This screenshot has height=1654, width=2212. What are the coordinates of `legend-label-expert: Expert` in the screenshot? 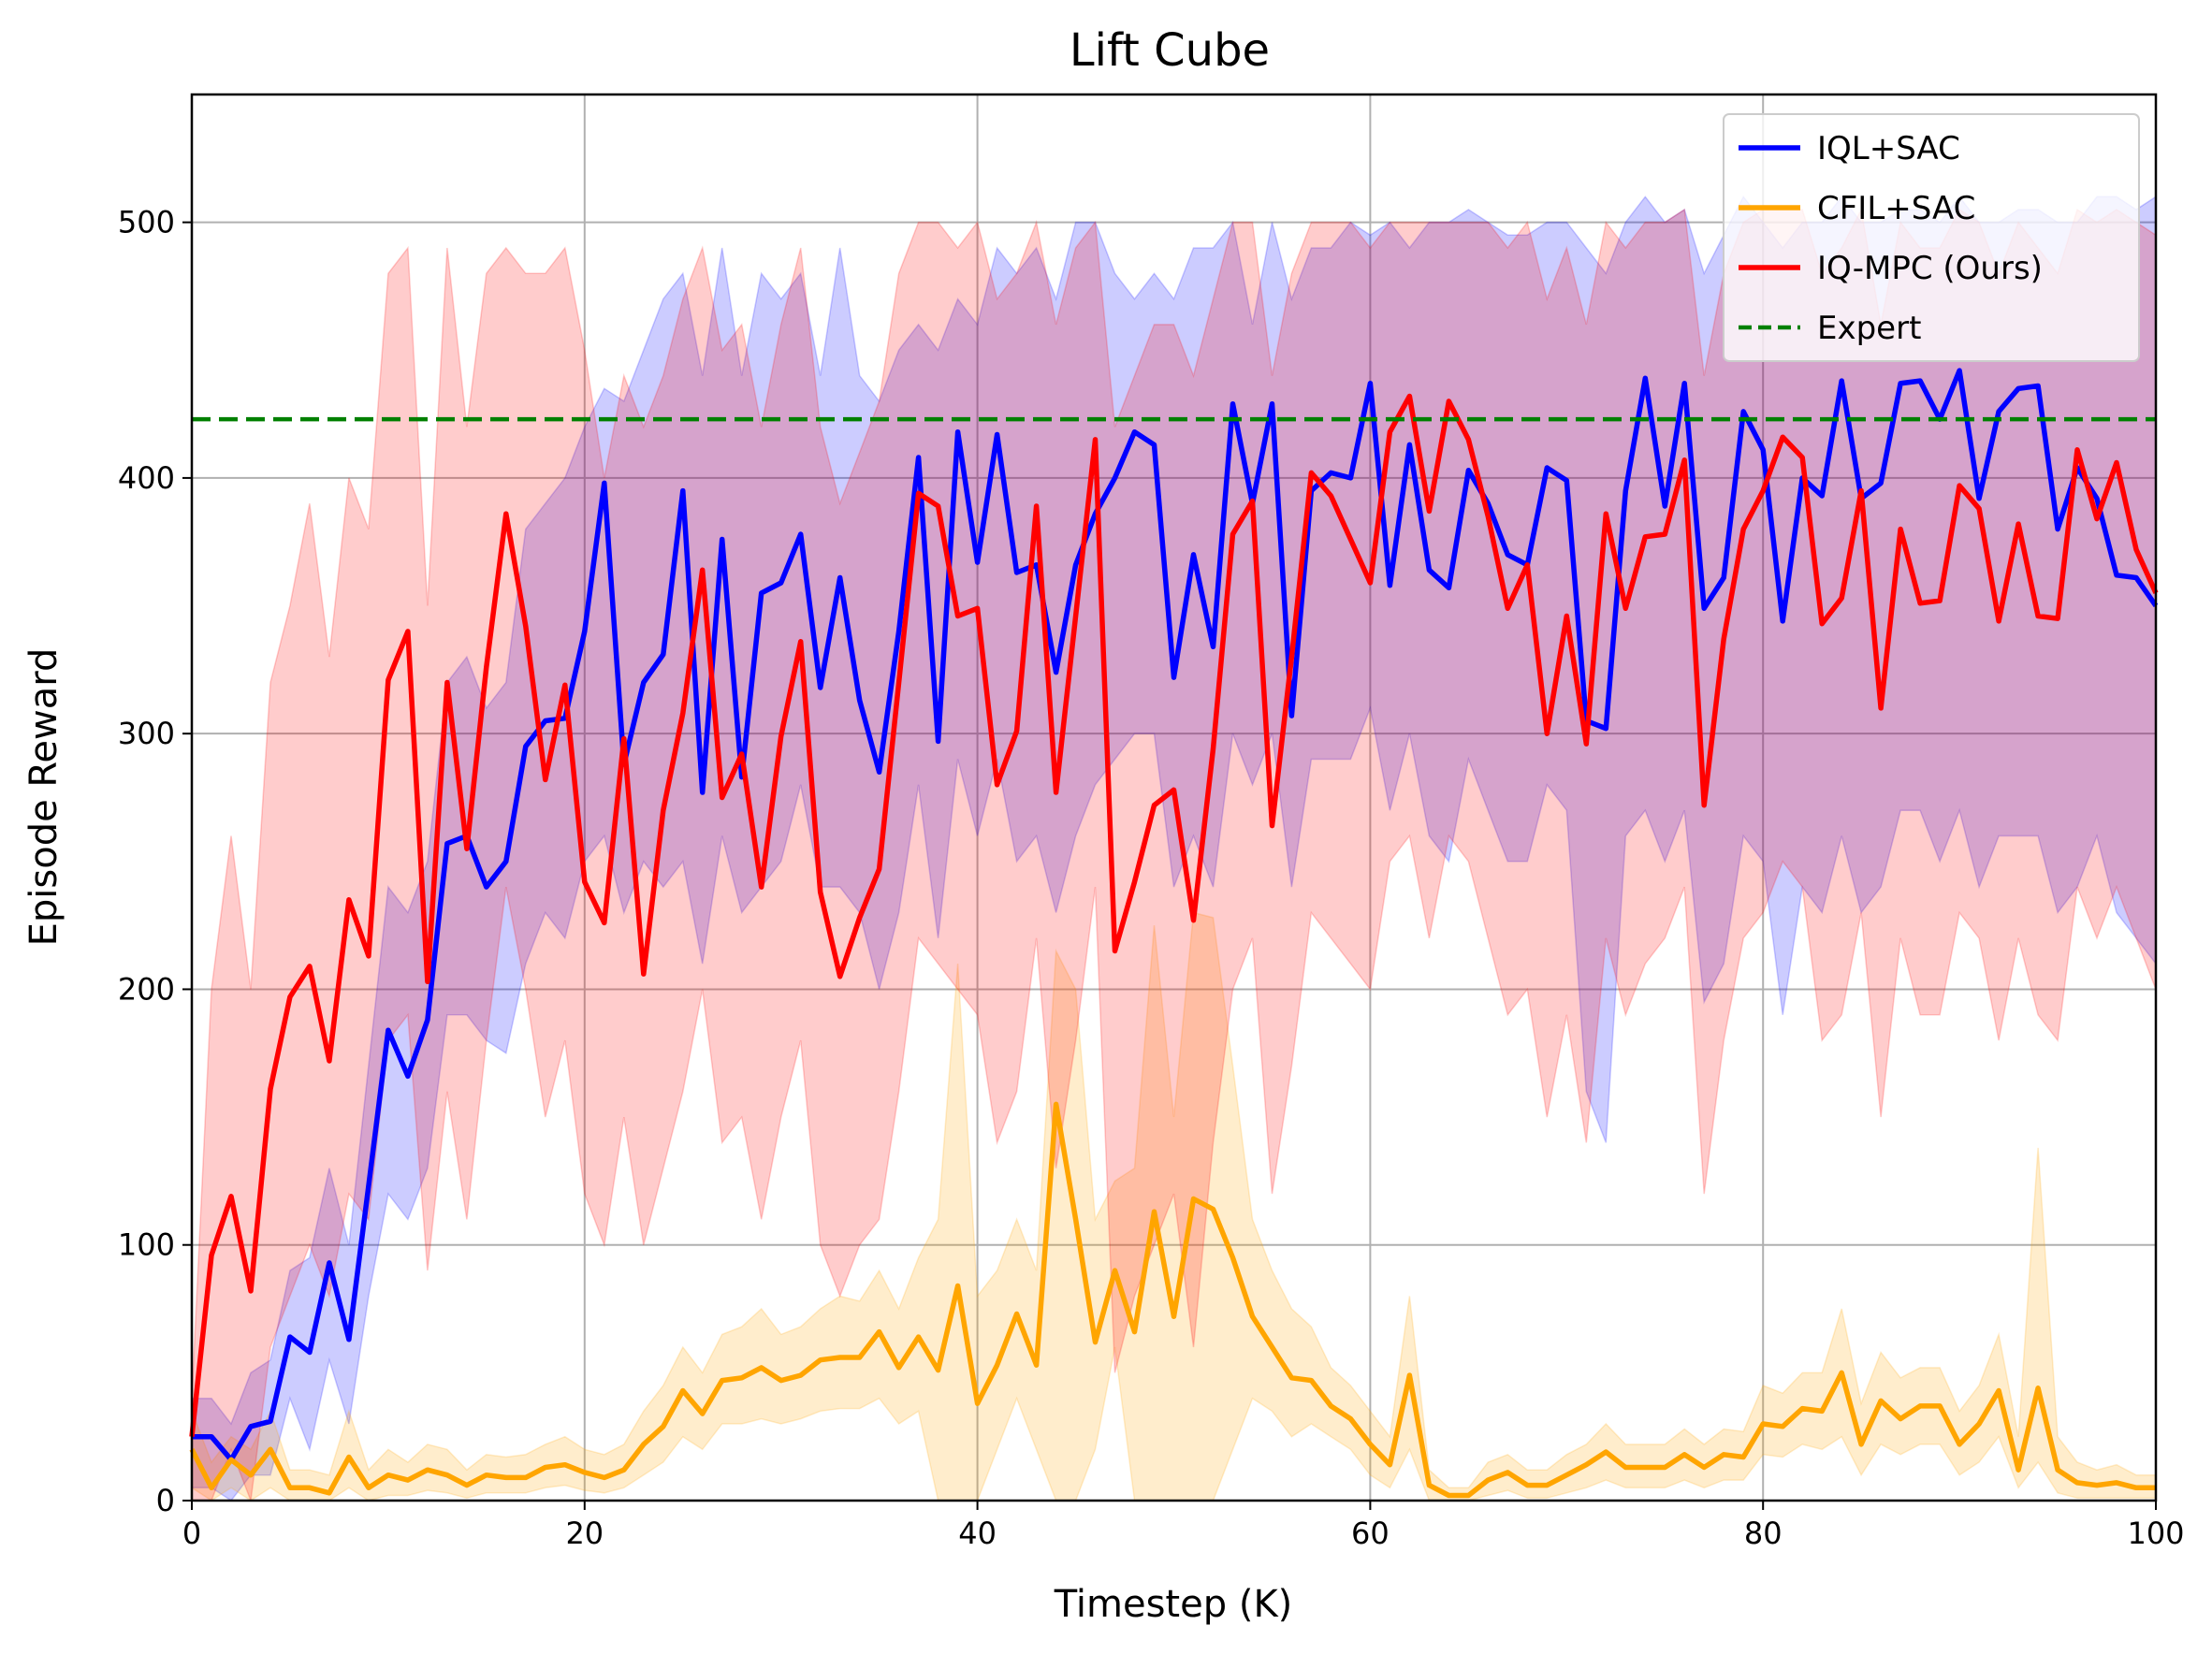 It's located at (1869, 328).